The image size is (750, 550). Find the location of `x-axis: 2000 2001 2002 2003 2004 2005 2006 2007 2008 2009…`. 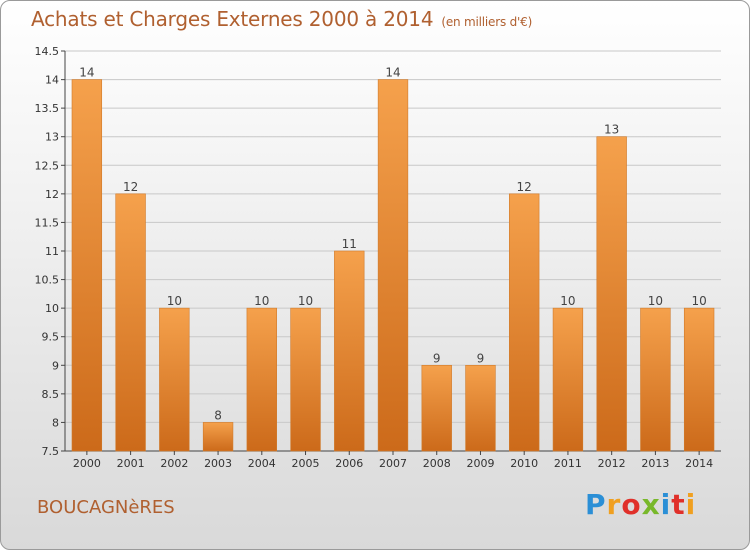

x-axis: 2000 2001 2002 2003 2004 2005 2006 2007 2008 2009… is located at coordinates (393, 460).